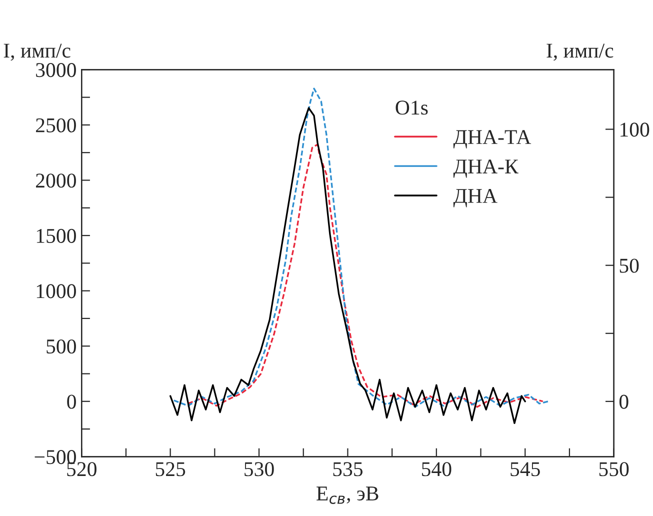  Describe the element at coordinates (614, 469) in the screenshot. I see `x-tick-label: 550` at that location.